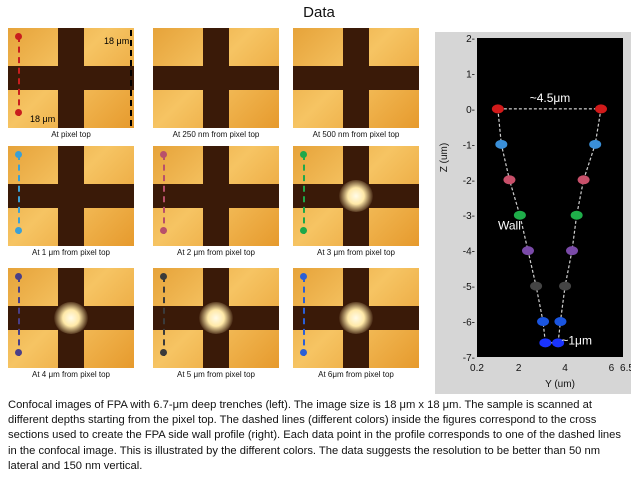 This screenshot has height=478, width=638. I want to click on confocal-panel: At 4 μm from pixel top, so click(71, 323).